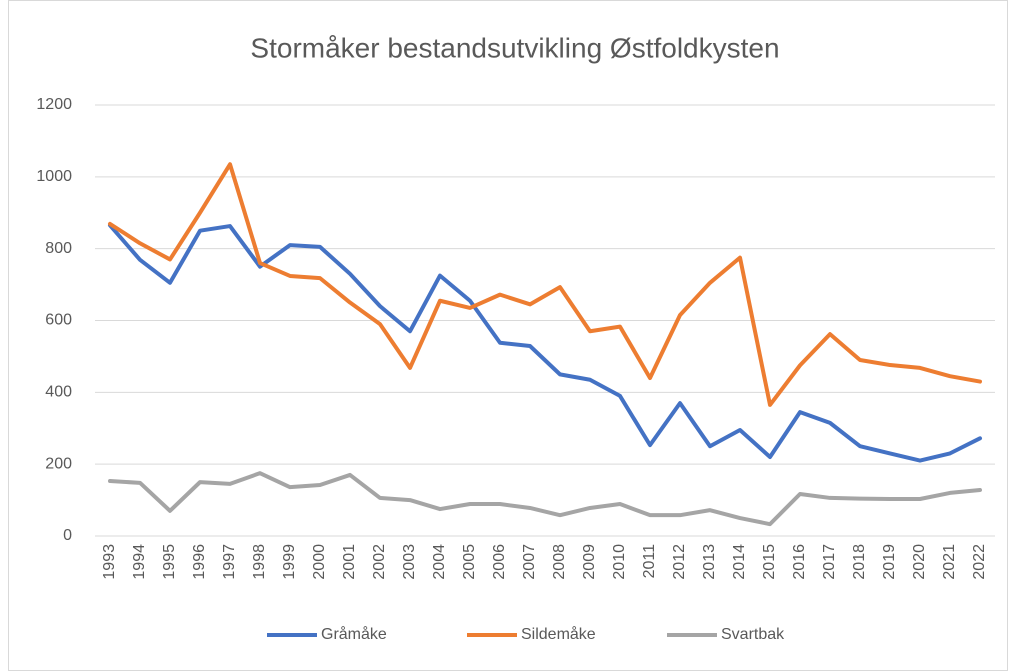  I want to click on x-tick-label: 2010, so click(619, 562).